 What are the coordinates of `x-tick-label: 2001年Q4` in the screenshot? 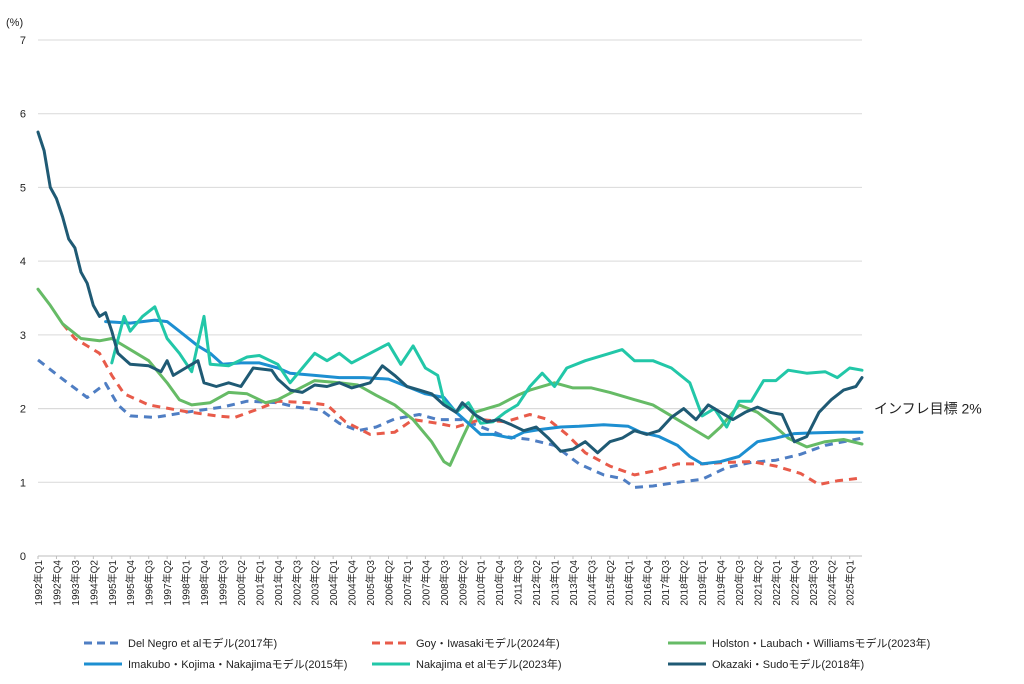 It's located at (278, 583).